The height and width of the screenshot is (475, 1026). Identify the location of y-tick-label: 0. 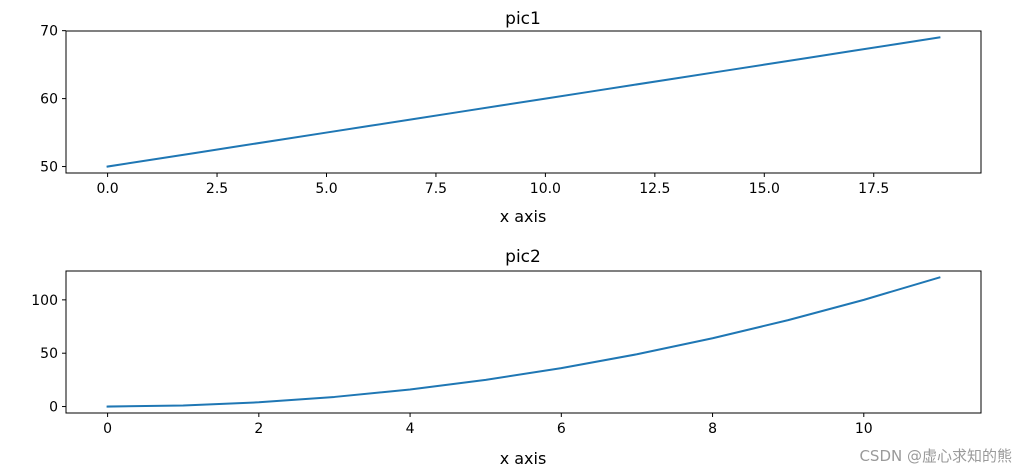
(53, 408).